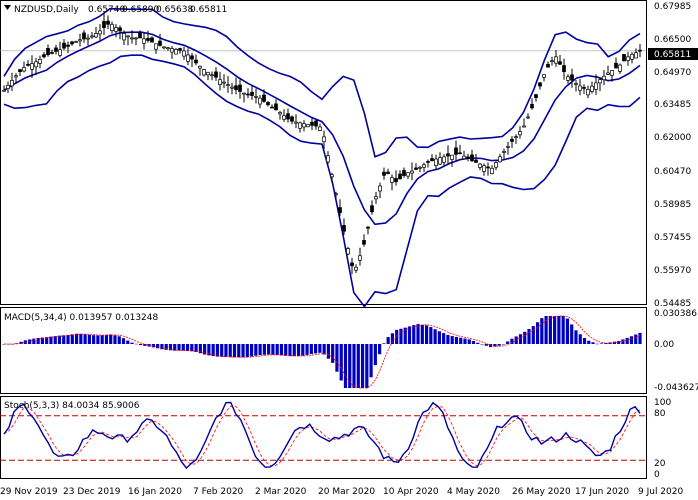 The height and width of the screenshot is (500, 698). I want to click on close-value: 0.65811, so click(208, 10).